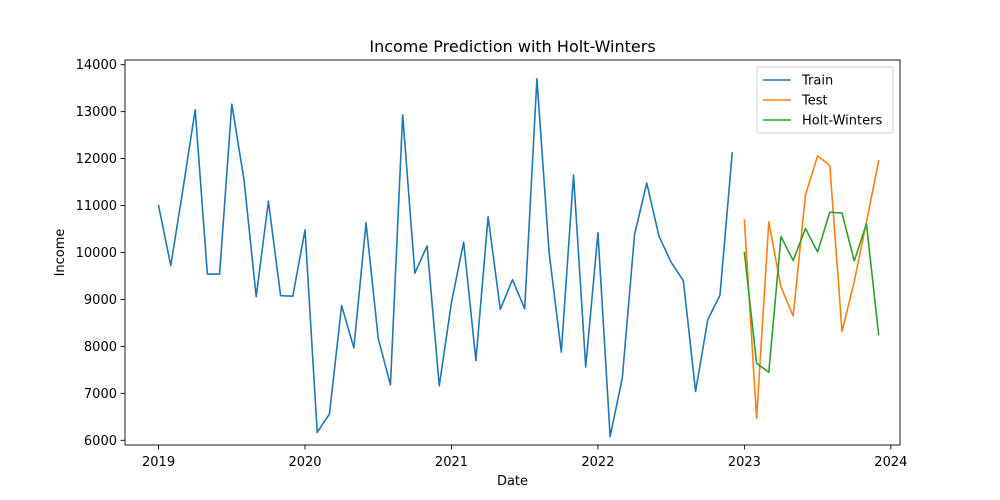 The width and height of the screenshot is (1000, 500). Describe the element at coordinates (842, 121) in the screenshot. I see `legend-label: Holt-Winters` at that location.